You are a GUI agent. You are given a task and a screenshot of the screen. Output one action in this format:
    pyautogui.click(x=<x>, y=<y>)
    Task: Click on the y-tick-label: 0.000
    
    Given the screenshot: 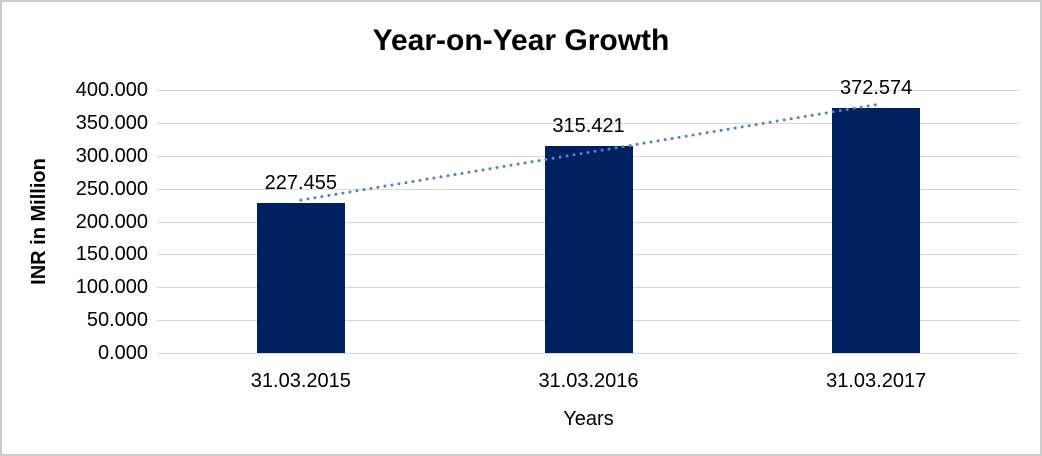 What is the action you would take?
    pyautogui.click(x=122, y=353)
    